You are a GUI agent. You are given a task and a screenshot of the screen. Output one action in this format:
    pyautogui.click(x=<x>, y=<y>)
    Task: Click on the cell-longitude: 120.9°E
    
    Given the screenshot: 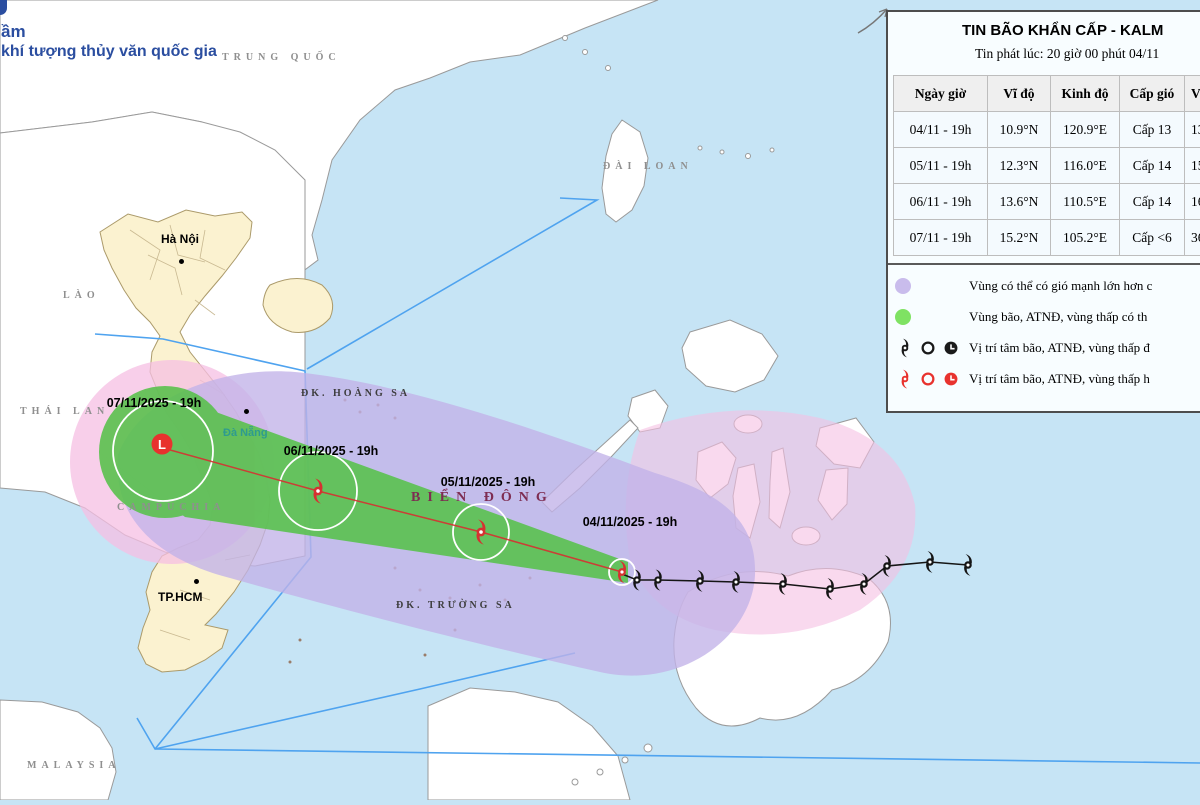 What is the action you would take?
    pyautogui.click(x=1085, y=130)
    